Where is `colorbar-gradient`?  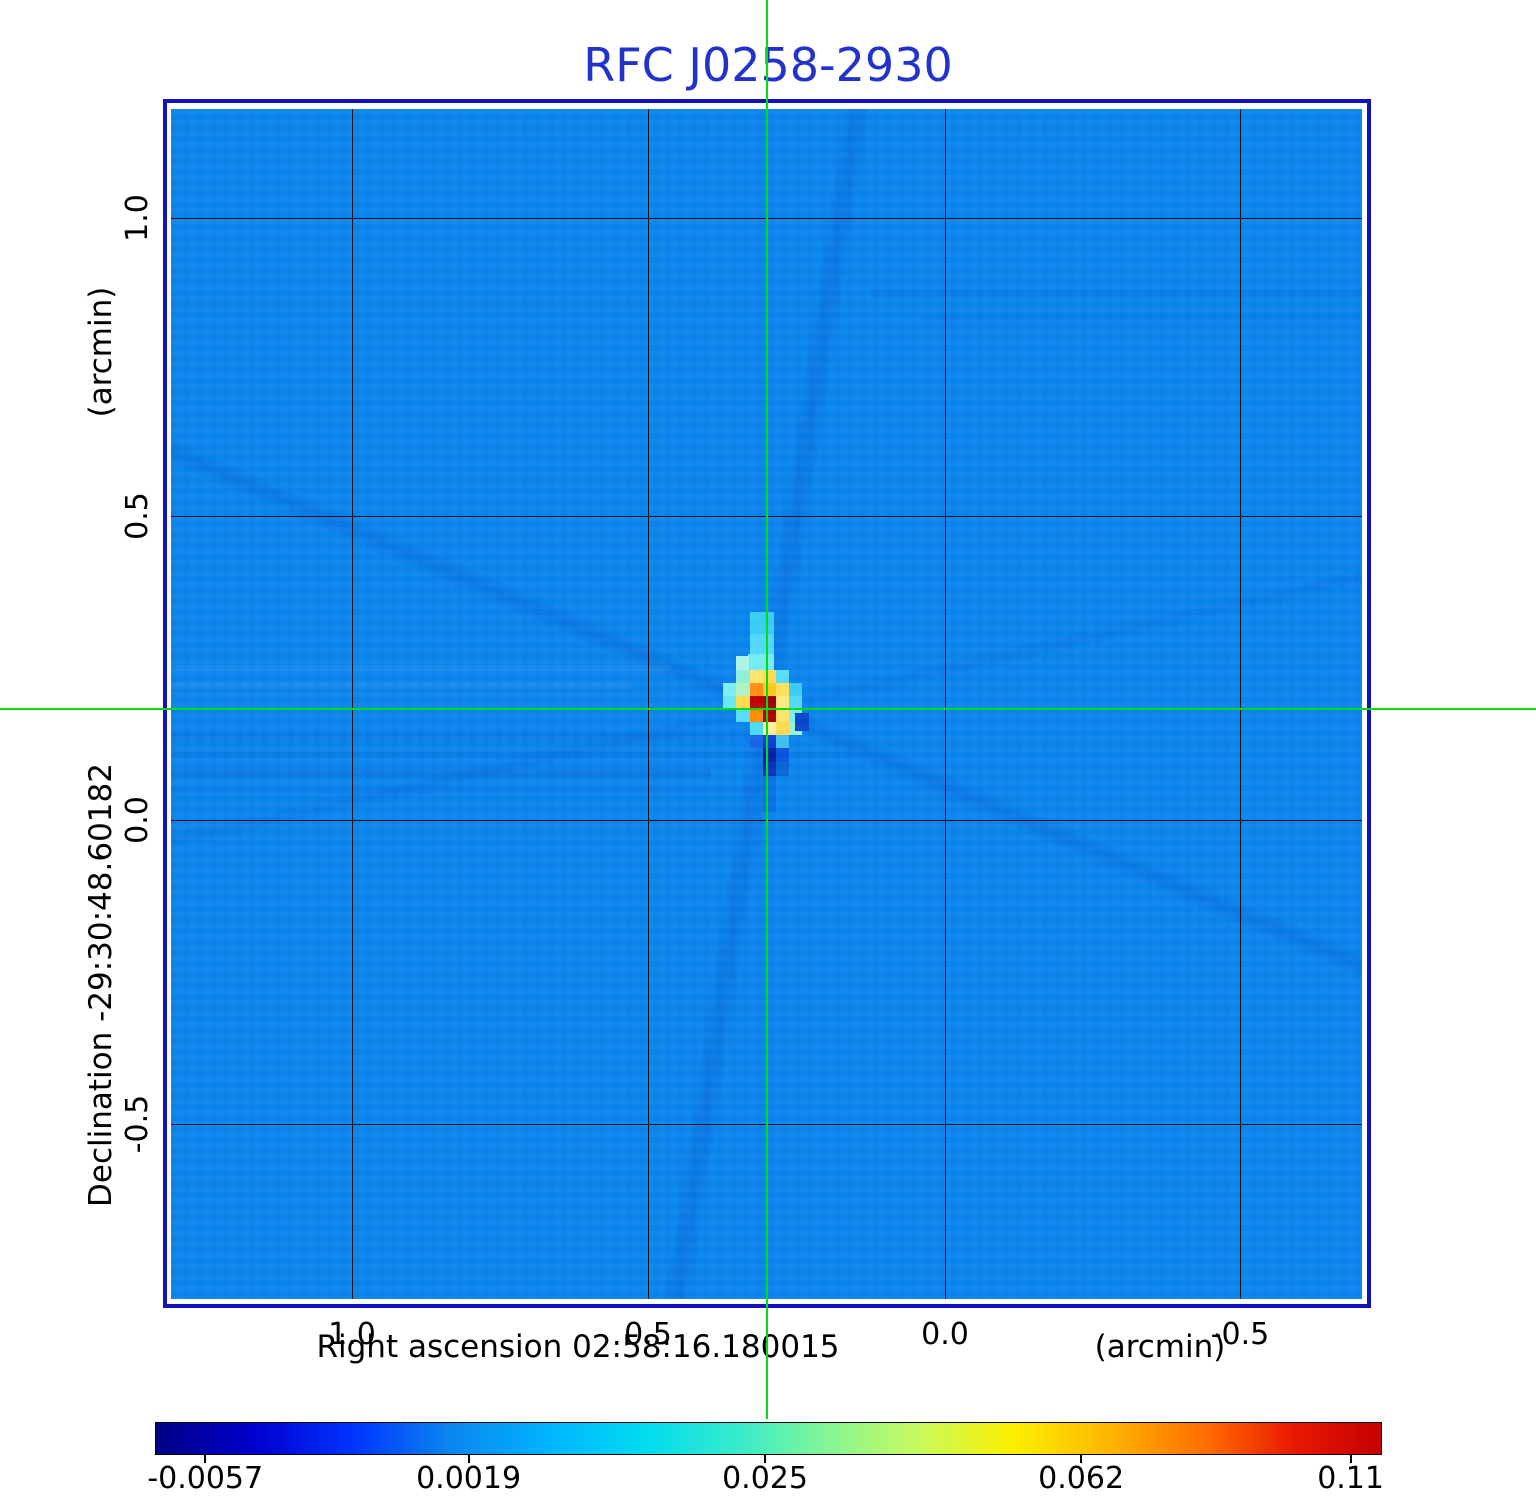 colorbar-gradient is located at coordinates (768, 1438).